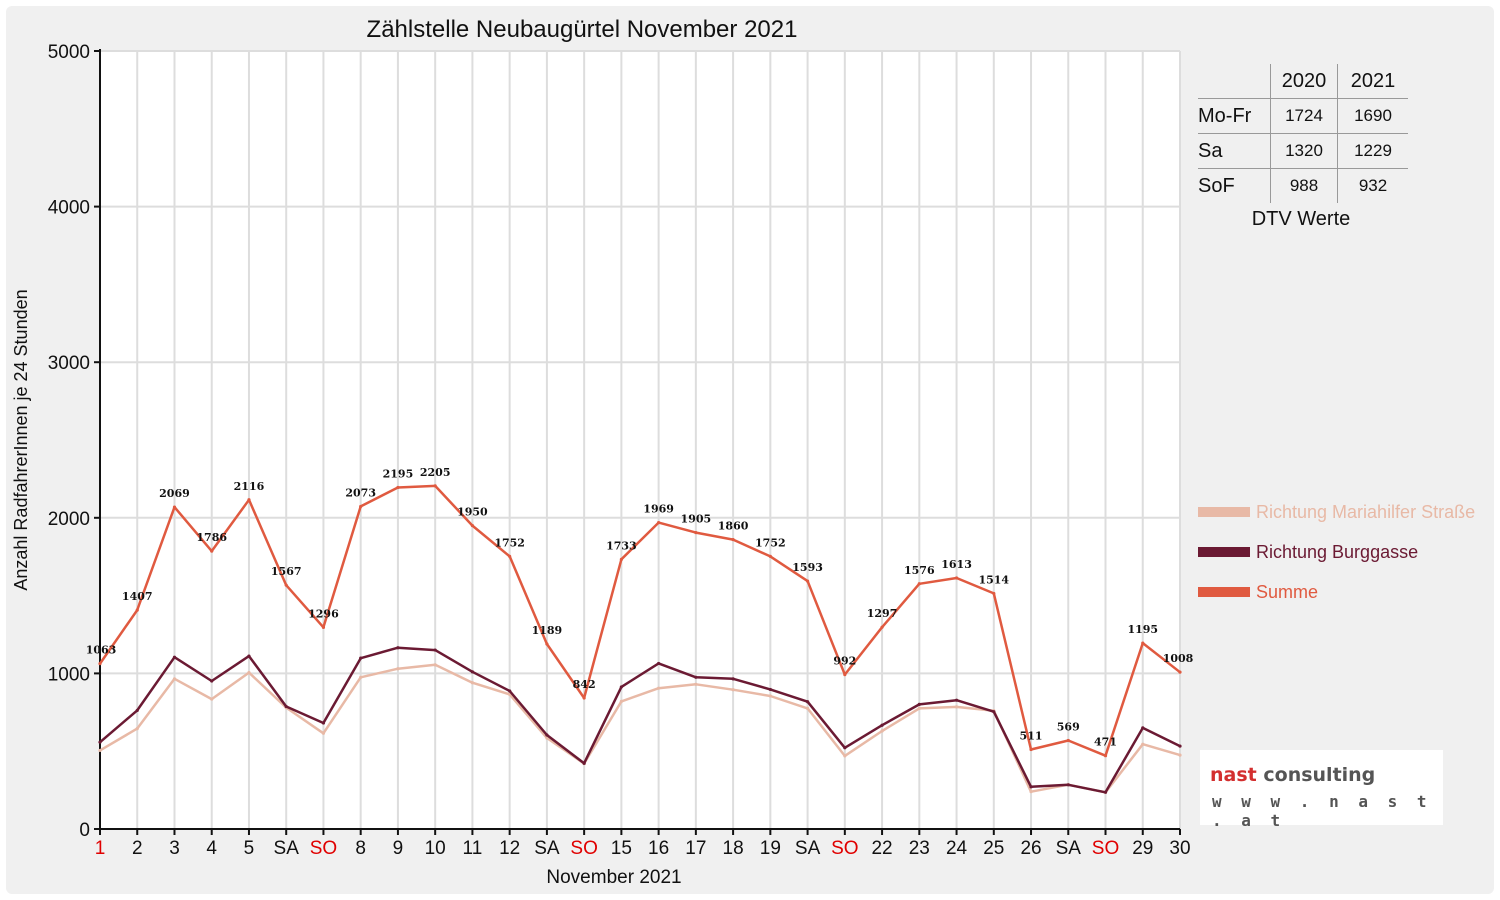  What do you see at coordinates (881, 848) in the screenshot?
I see `x-tick-label: 22` at bounding box center [881, 848].